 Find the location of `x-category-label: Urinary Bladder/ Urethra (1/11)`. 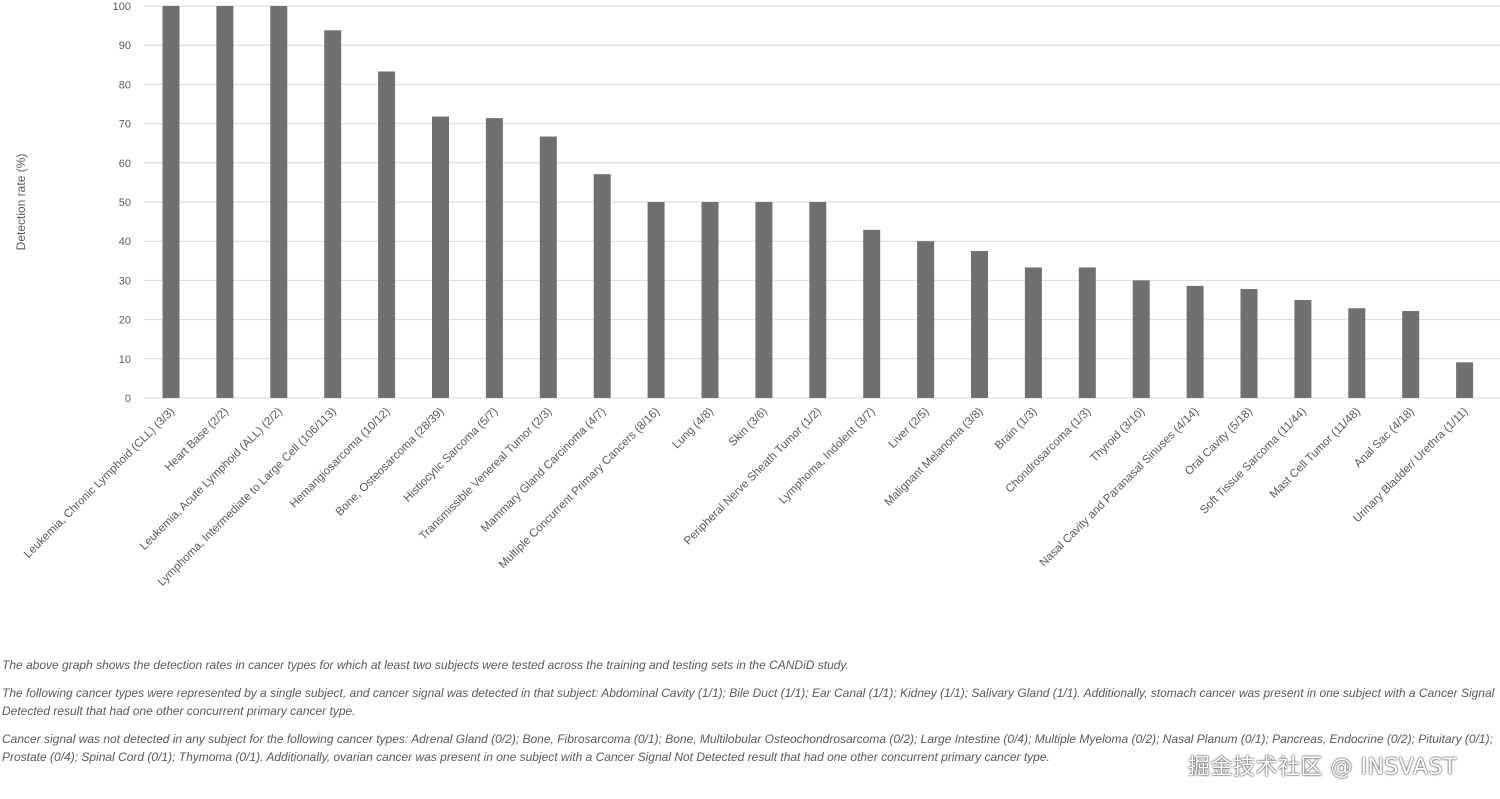

x-category-label: Urinary Bladder/ Urethra (1/11) is located at coordinates (1411, 466).